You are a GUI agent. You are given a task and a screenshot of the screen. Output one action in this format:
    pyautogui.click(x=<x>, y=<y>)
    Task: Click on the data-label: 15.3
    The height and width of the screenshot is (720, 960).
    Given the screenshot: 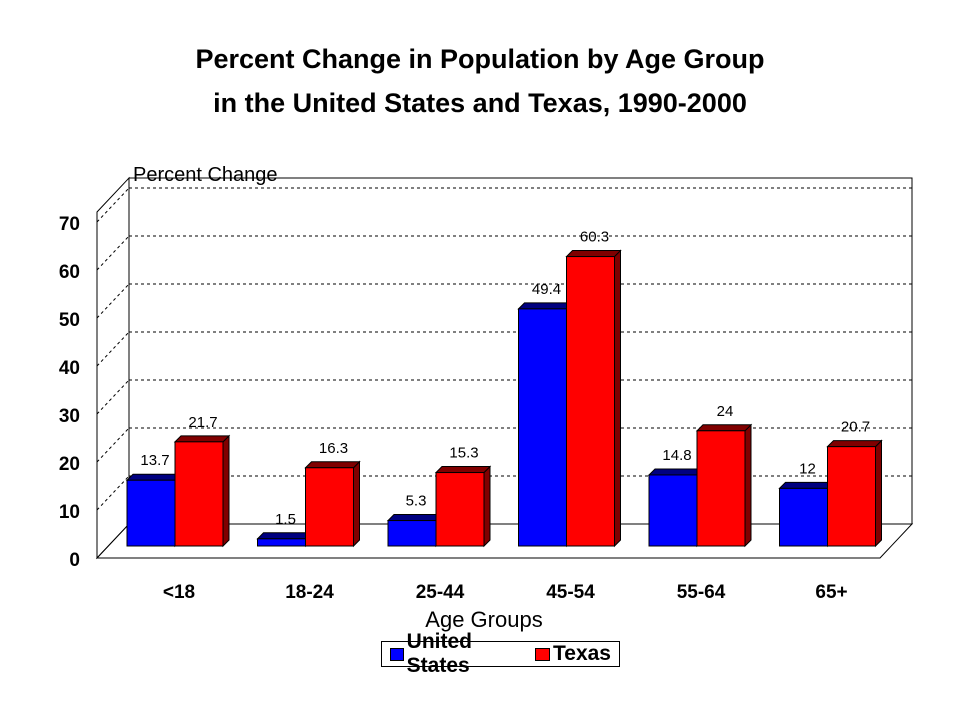 What is the action you would take?
    pyautogui.click(x=463, y=453)
    